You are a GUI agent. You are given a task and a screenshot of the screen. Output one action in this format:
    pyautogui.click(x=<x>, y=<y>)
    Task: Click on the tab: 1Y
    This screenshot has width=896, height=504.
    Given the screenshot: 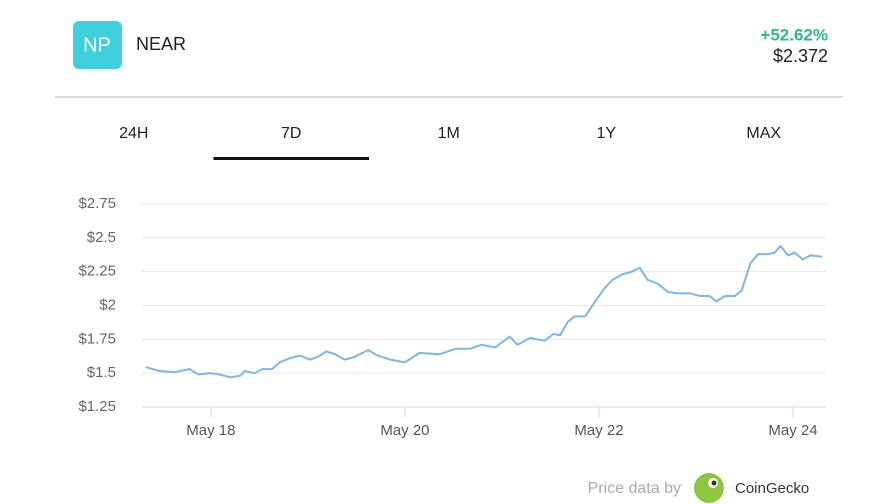 What is the action you would take?
    pyautogui.click(x=606, y=133)
    